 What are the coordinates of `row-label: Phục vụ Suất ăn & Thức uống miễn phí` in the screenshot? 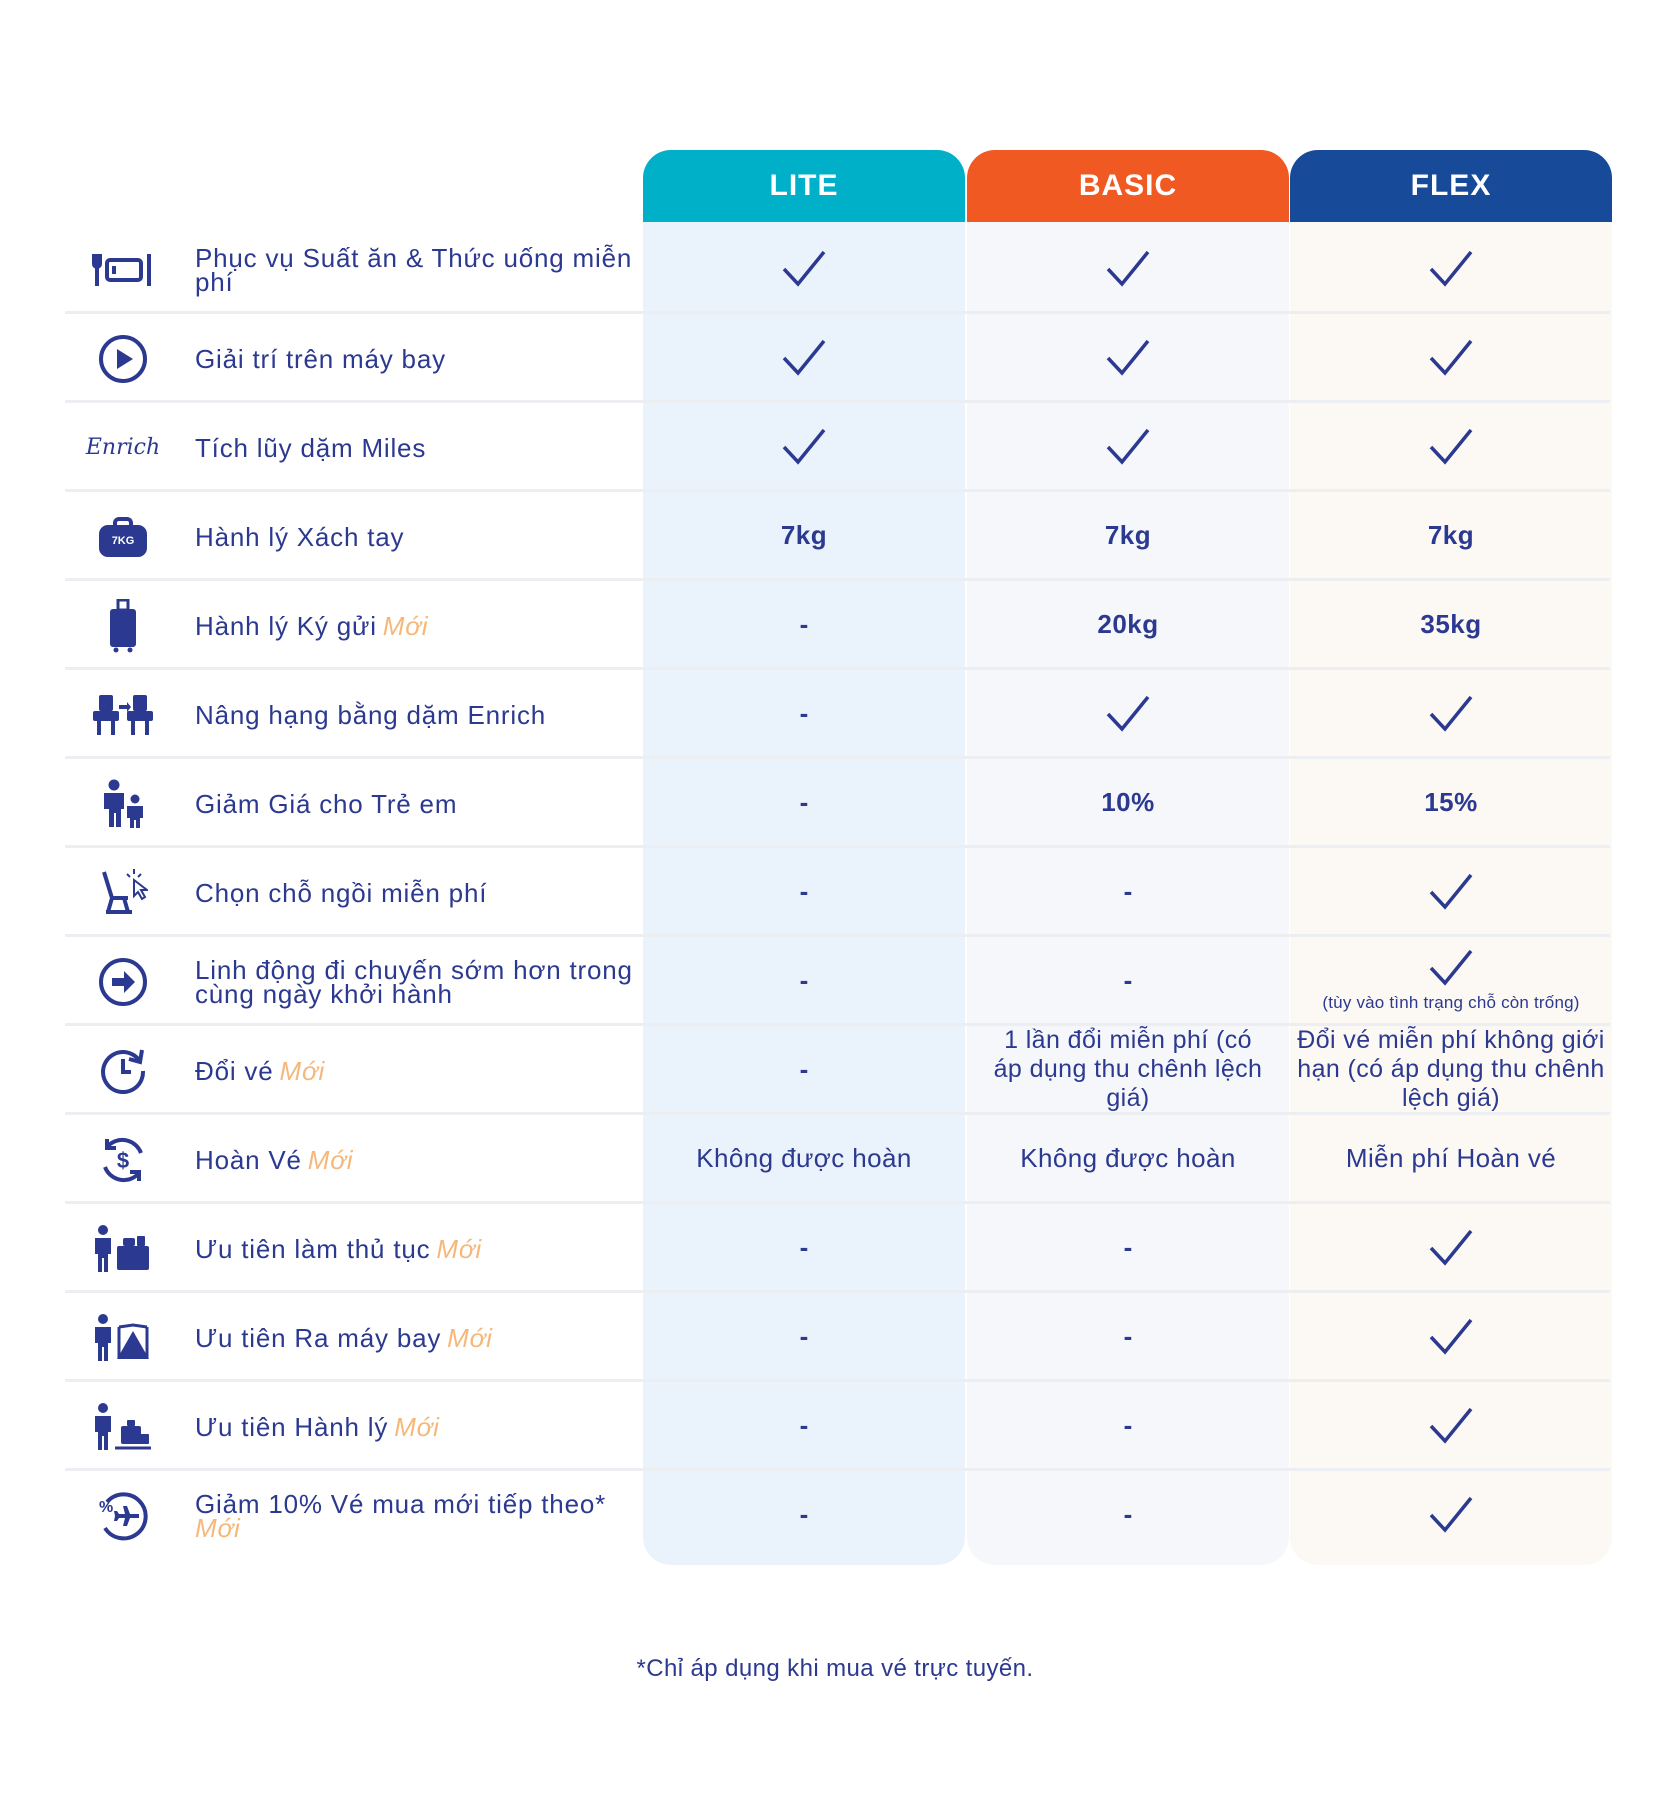 It's located at (414, 269).